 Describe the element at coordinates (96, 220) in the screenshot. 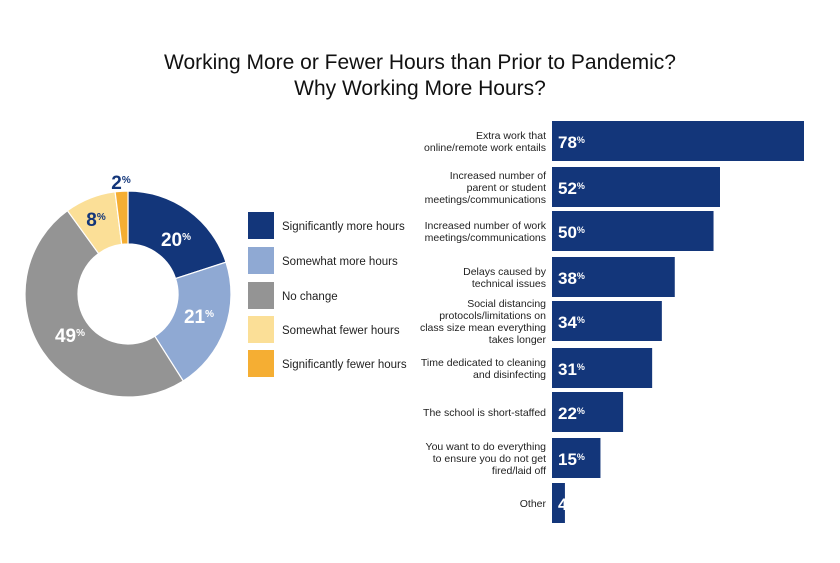

I see `donut-slice-label-3: 8%` at that location.